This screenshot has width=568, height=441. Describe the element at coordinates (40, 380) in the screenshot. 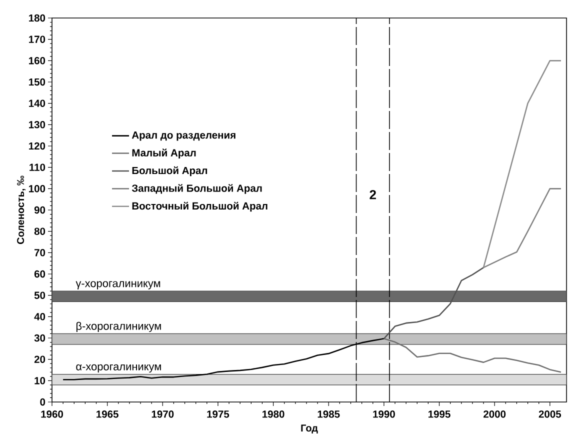

I see `y-tick-label: 10` at that location.